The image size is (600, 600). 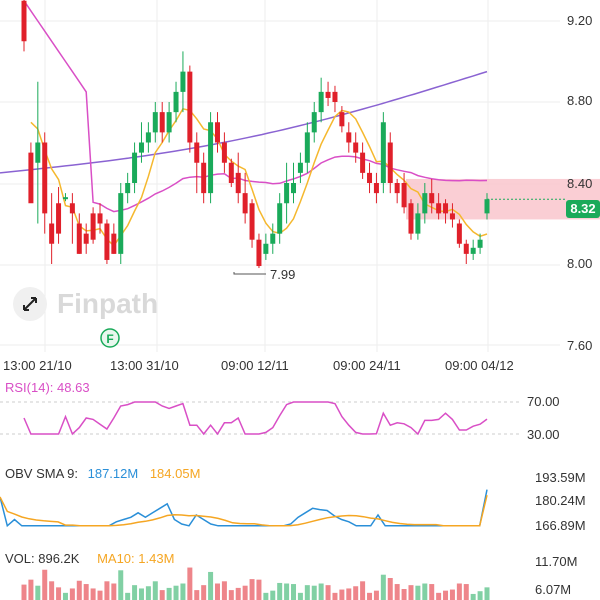 I want to click on price-y-tick: 8.40, so click(x=579, y=183).